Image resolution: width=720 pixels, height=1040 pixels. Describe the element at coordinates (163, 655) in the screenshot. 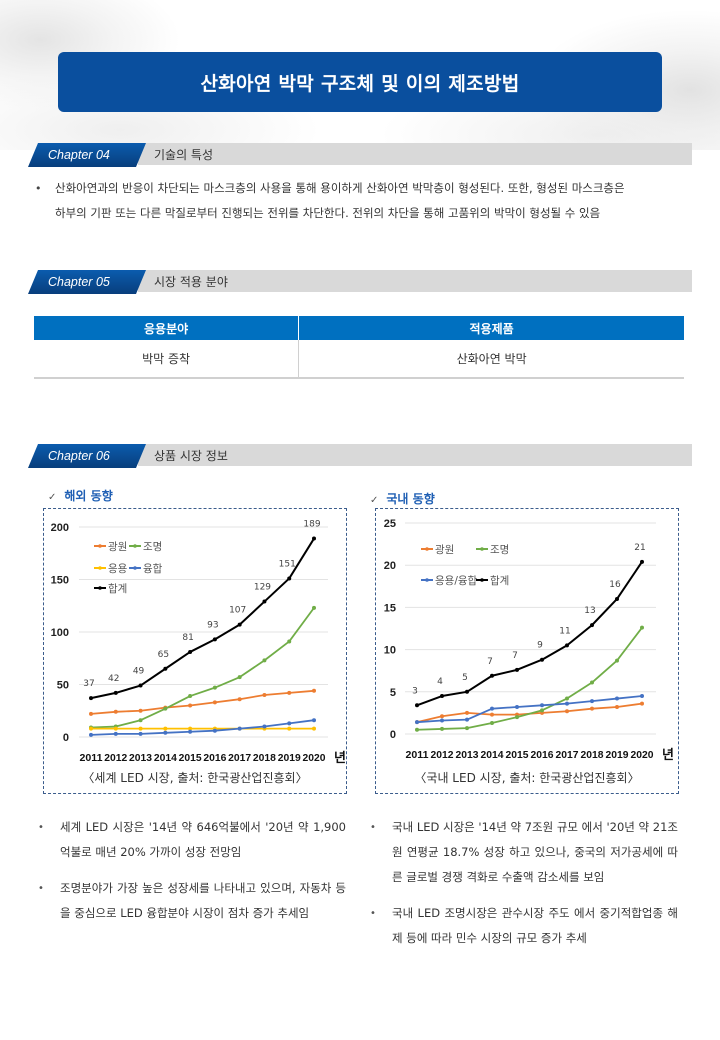

I see `data-label: 65` at that location.